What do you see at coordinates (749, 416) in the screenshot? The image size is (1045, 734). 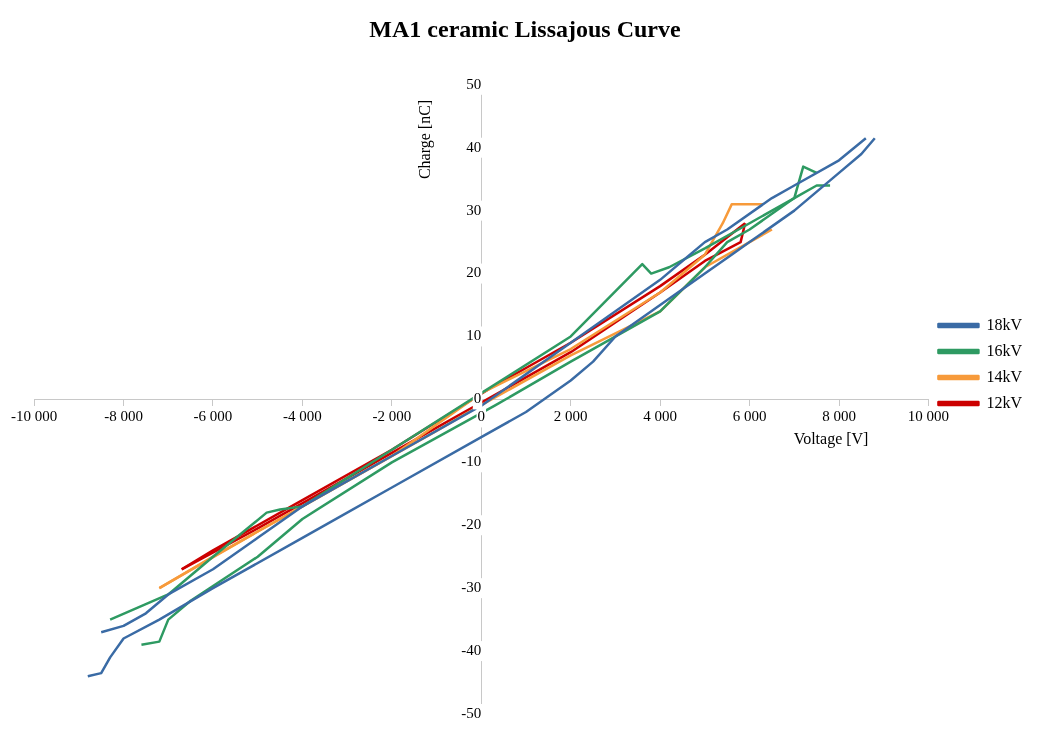 I see `x-tick-label: 6 000` at bounding box center [749, 416].